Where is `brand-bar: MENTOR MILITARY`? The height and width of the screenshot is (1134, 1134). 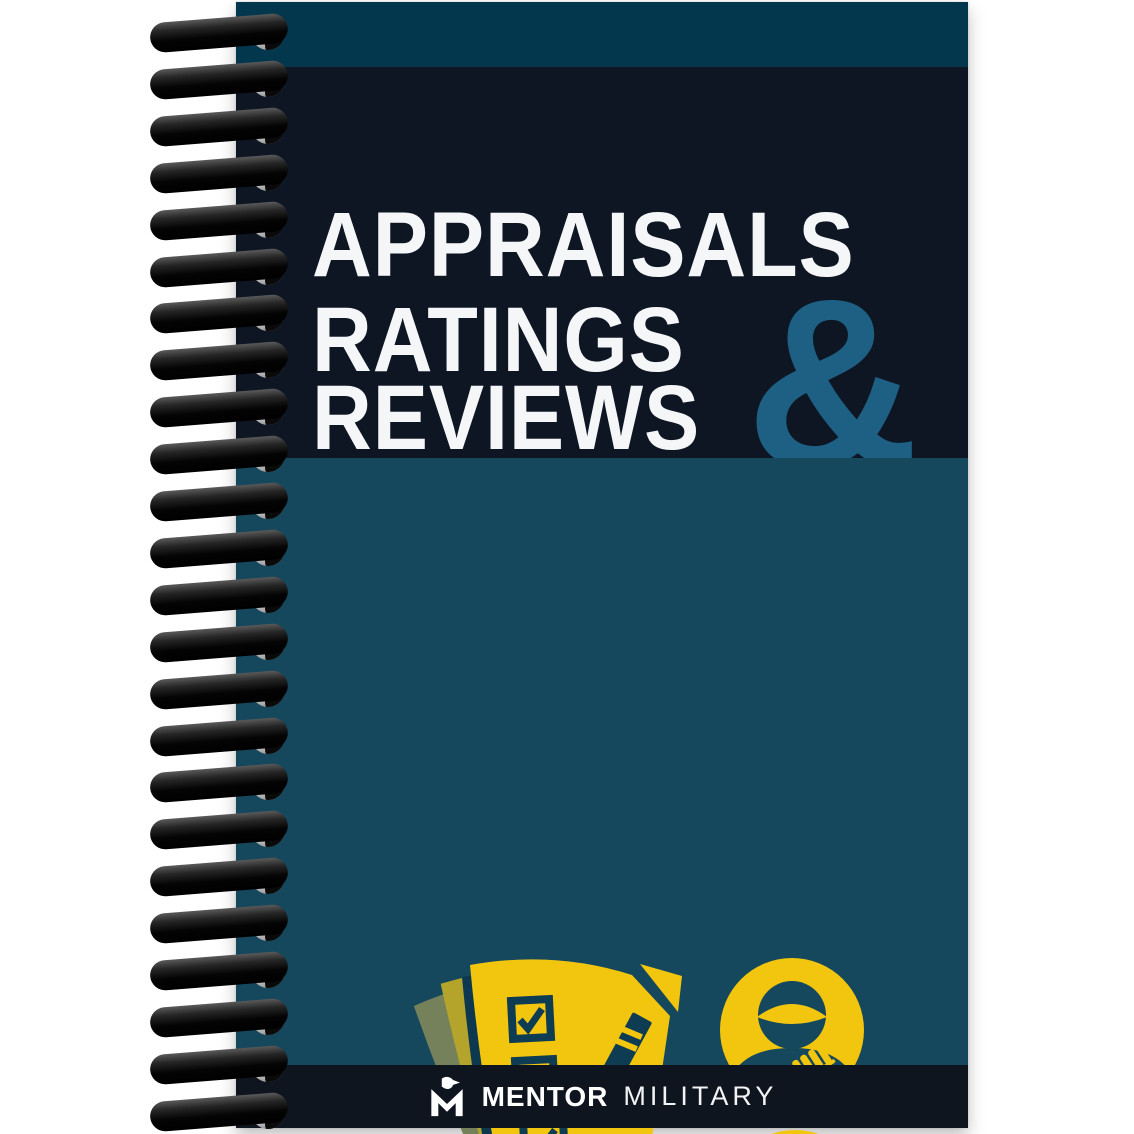 brand-bar: MENTOR MILITARY is located at coordinates (602, 1096).